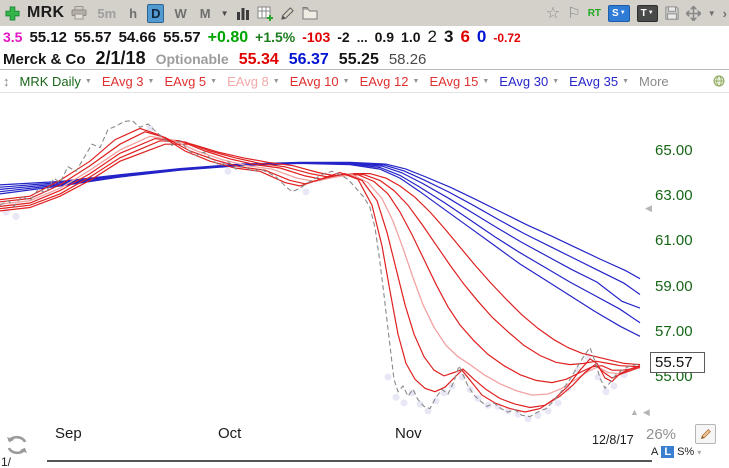  I want to click on quote-value: 2, so click(432, 36).